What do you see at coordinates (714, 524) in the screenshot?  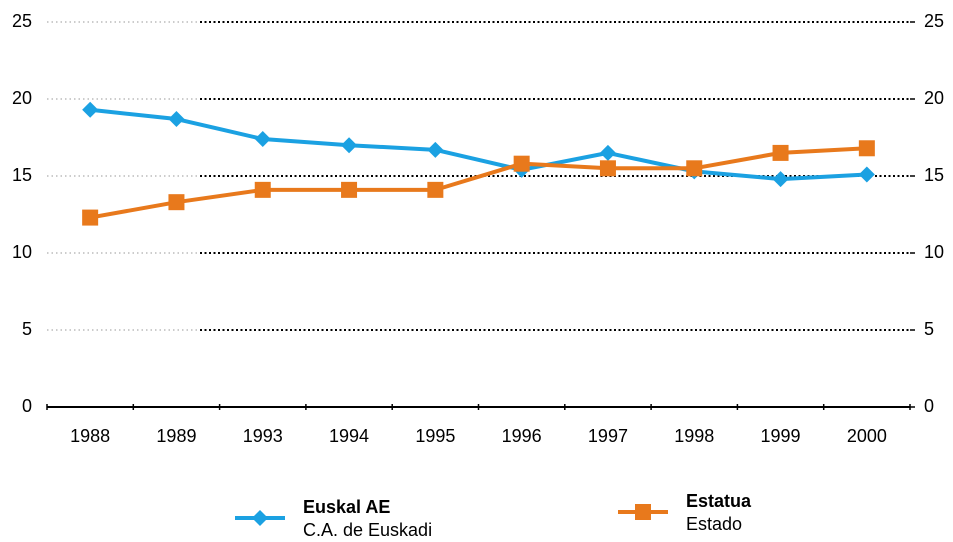 I see `legend-sublabel: Estado` at bounding box center [714, 524].